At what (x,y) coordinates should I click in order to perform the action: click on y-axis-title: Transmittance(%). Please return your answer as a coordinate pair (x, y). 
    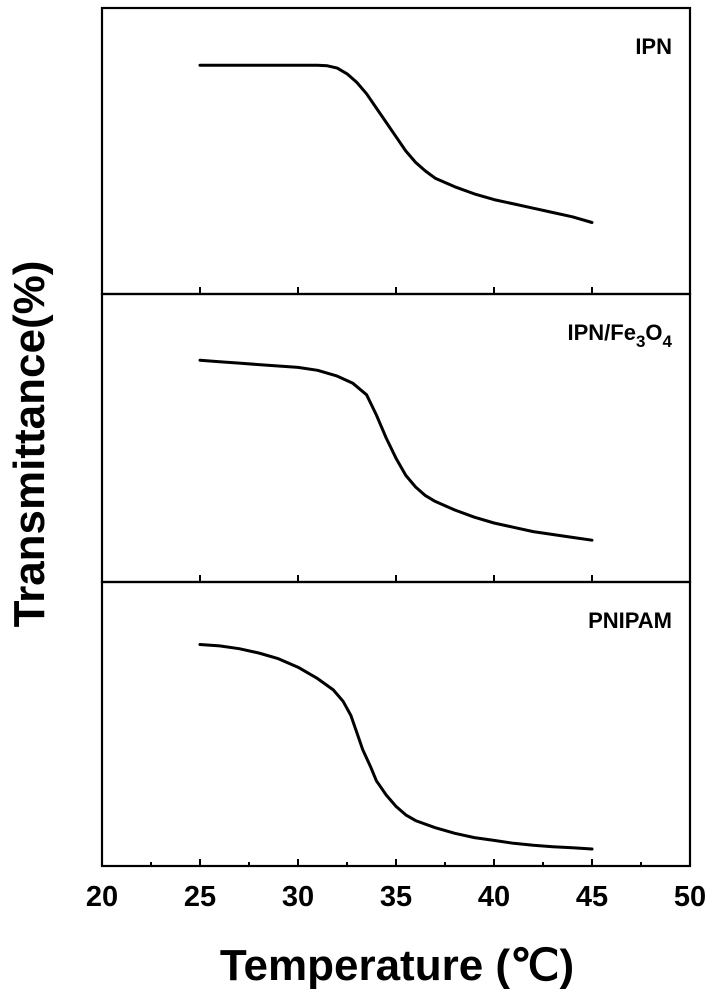
    Looking at the image, I should click on (29, 444).